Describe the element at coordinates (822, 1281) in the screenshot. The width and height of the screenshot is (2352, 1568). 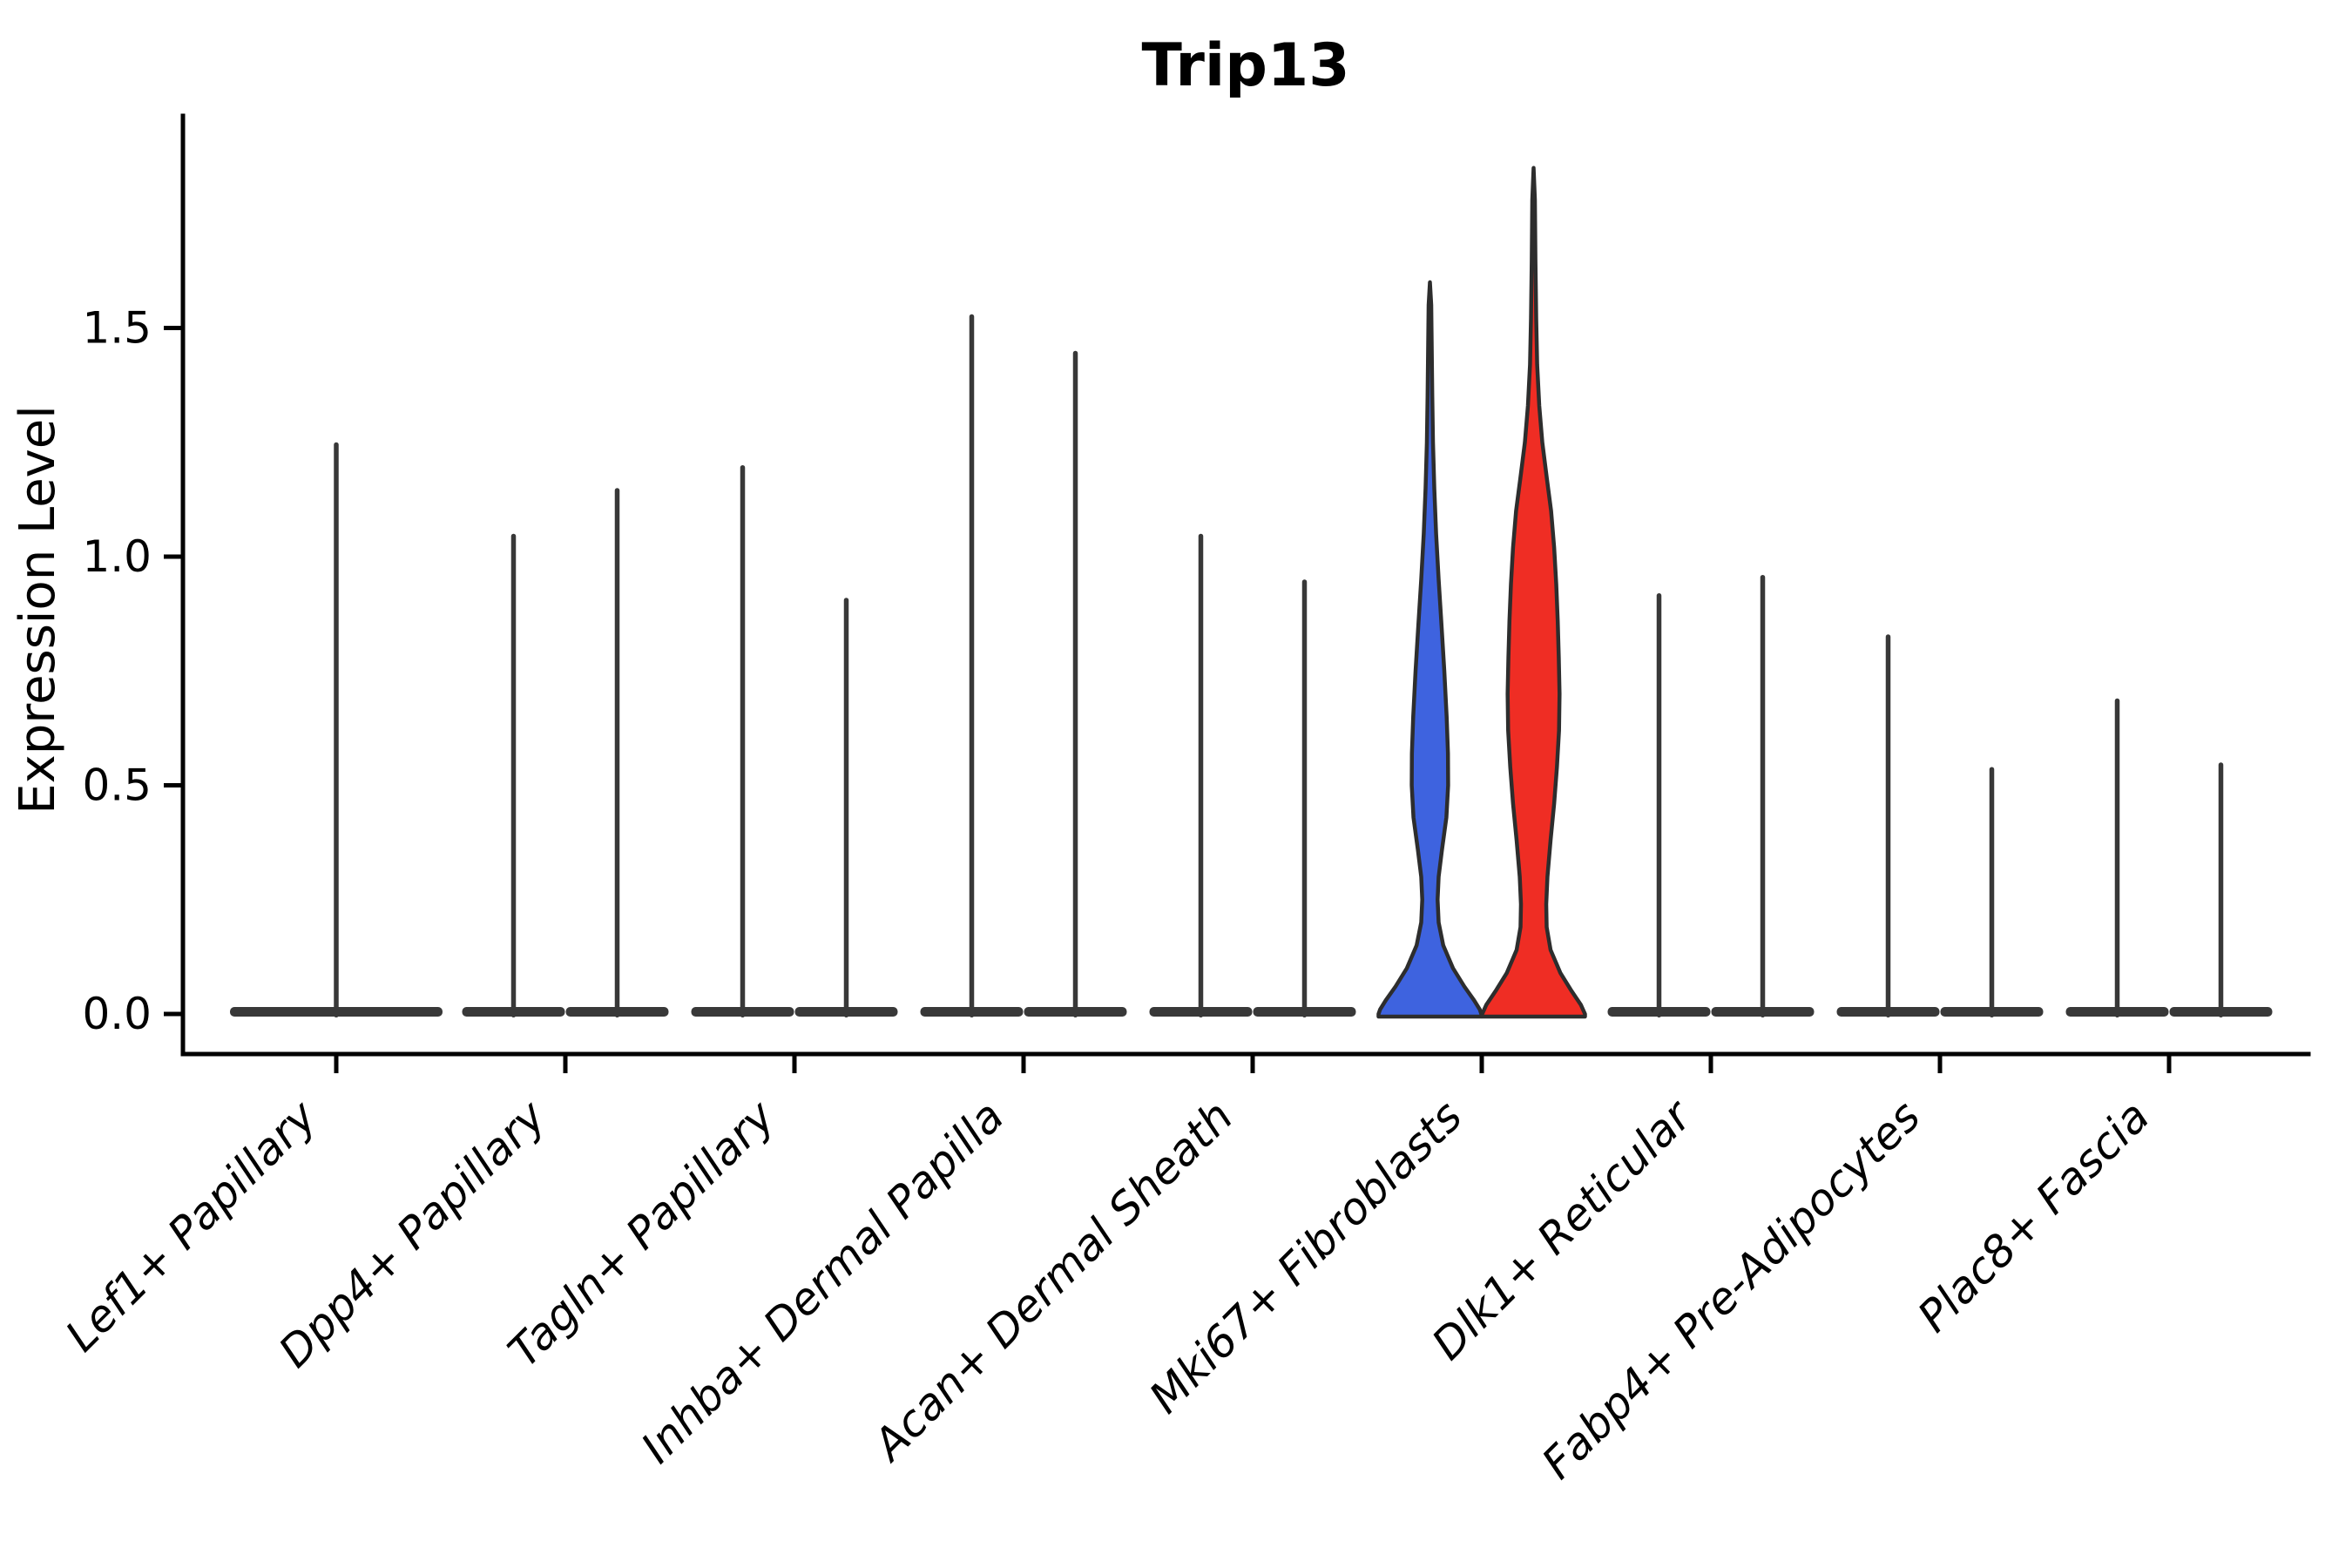
I see `x-tick-label: Inhba+ Dermal Papilla` at that location.